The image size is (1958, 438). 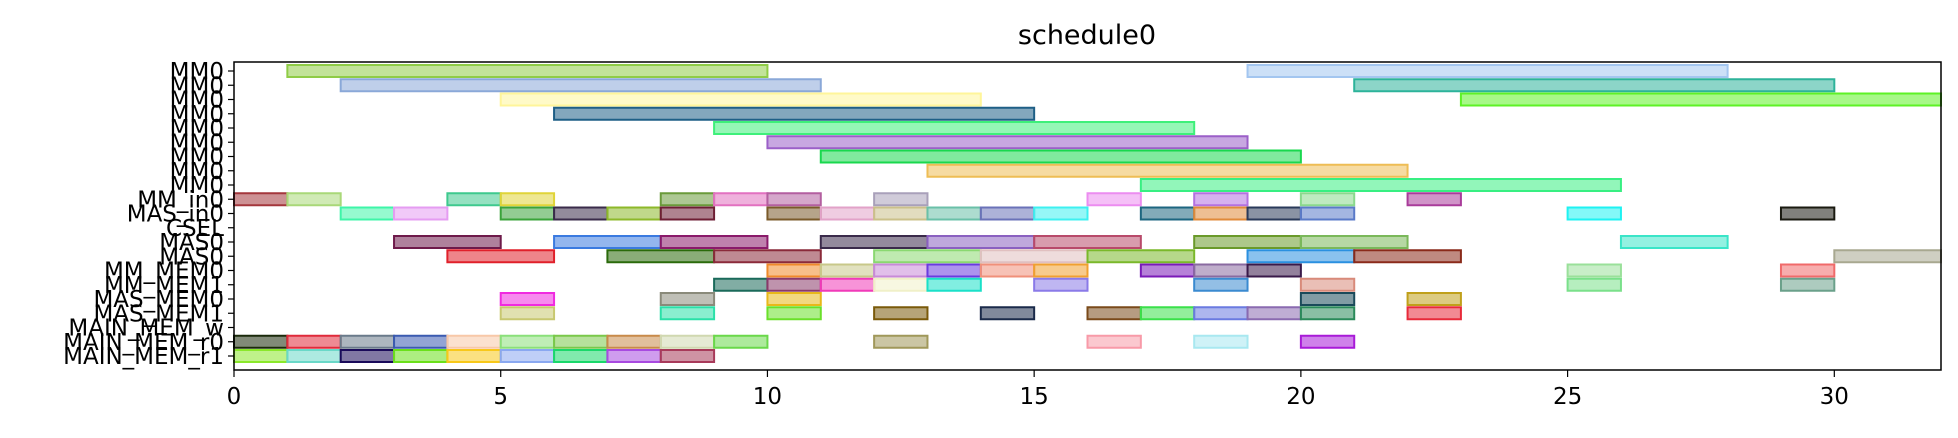 I want to click on chart-title: schedule0, so click(x=1087, y=35).